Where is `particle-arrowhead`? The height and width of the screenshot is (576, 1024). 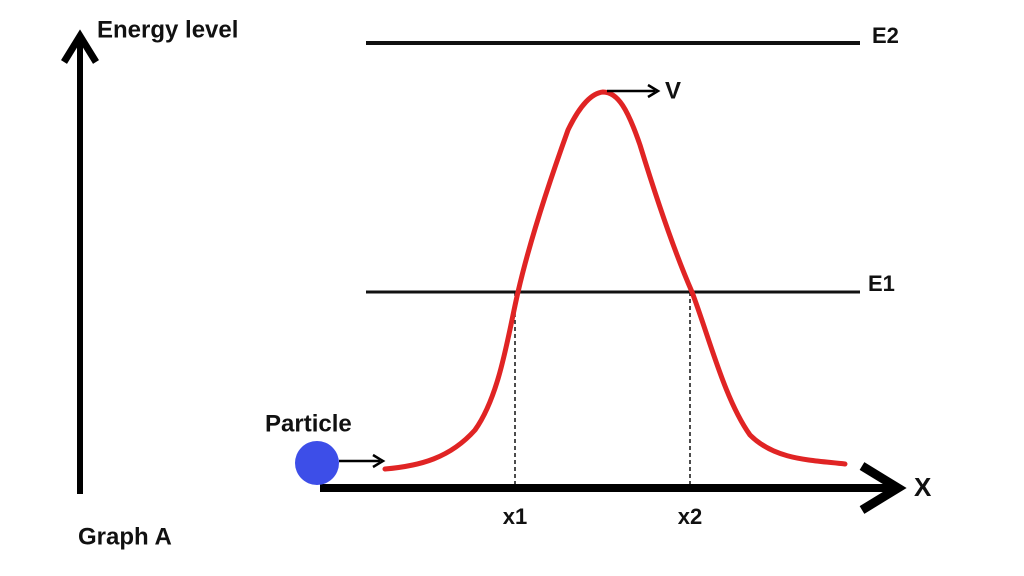
particle-arrowhead is located at coordinates (379, 461).